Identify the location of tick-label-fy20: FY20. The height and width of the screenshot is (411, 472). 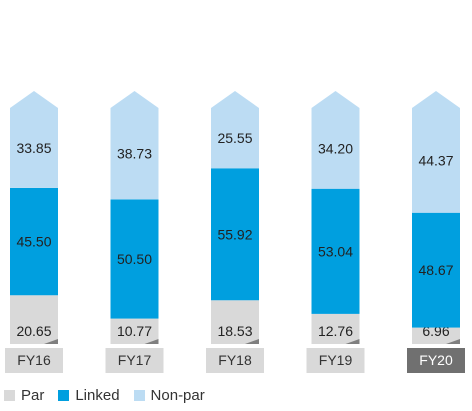
(436, 360).